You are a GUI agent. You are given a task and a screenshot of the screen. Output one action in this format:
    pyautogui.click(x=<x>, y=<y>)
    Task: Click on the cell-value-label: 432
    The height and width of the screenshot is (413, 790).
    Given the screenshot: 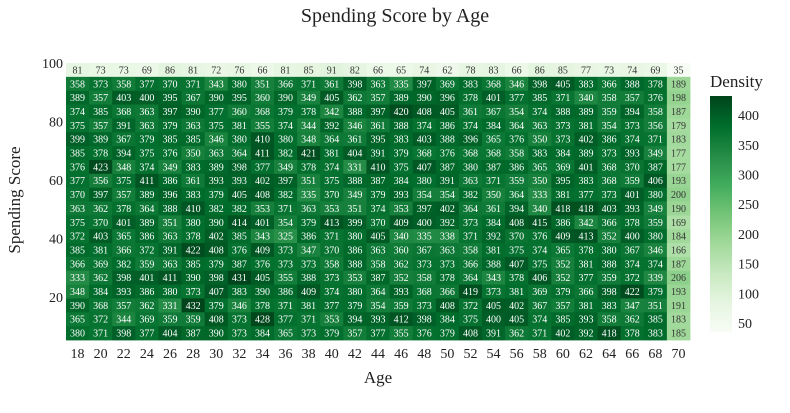 What is the action you would take?
    pyautogui.click(x=193, y=306)
    